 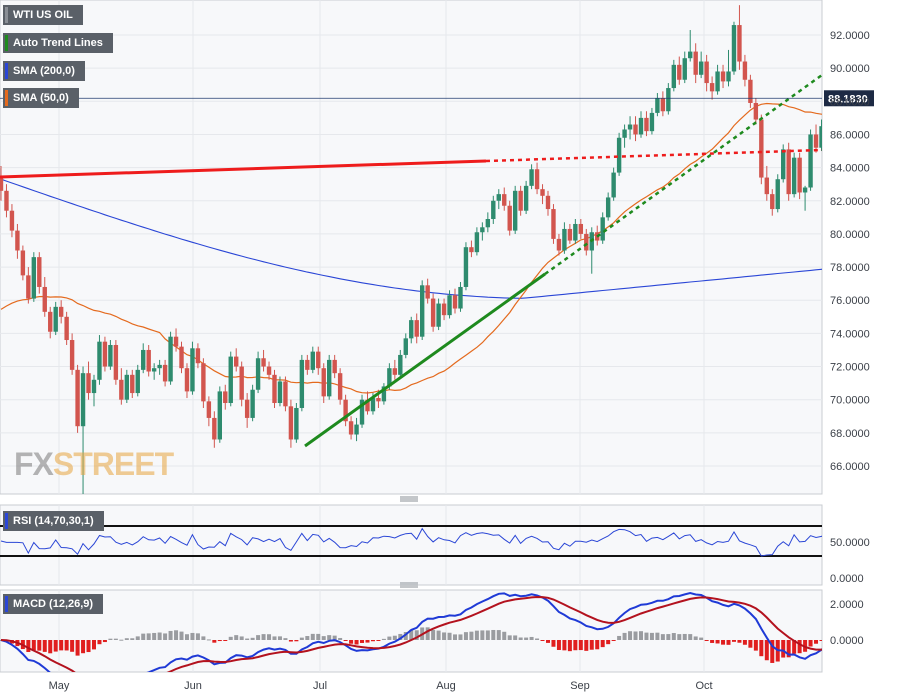 What do you see at coordinates (6, 71) in the screenshot?
I see `legend-sma200-swatch` at bounding box center [6, 71].